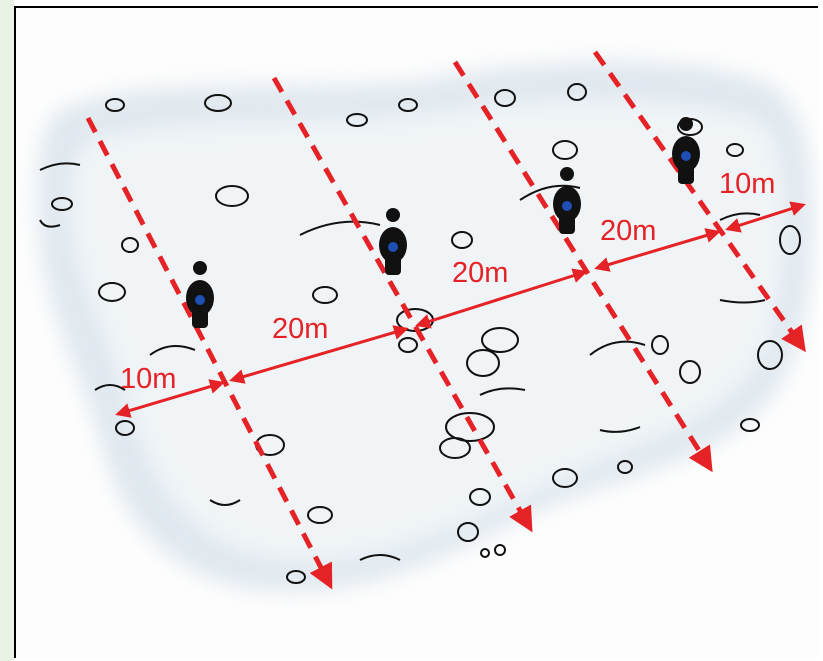 This screenshot has width=823, height=661. Describe the element at coordinates (7, 330) in the screenshot. I see `left-margin-strip` at that location.